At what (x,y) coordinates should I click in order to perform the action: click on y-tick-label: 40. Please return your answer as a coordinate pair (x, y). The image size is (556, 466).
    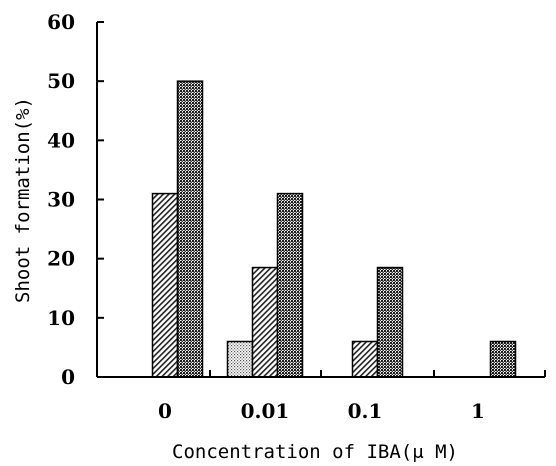
    Looking at the image, I should click on (61, 140).